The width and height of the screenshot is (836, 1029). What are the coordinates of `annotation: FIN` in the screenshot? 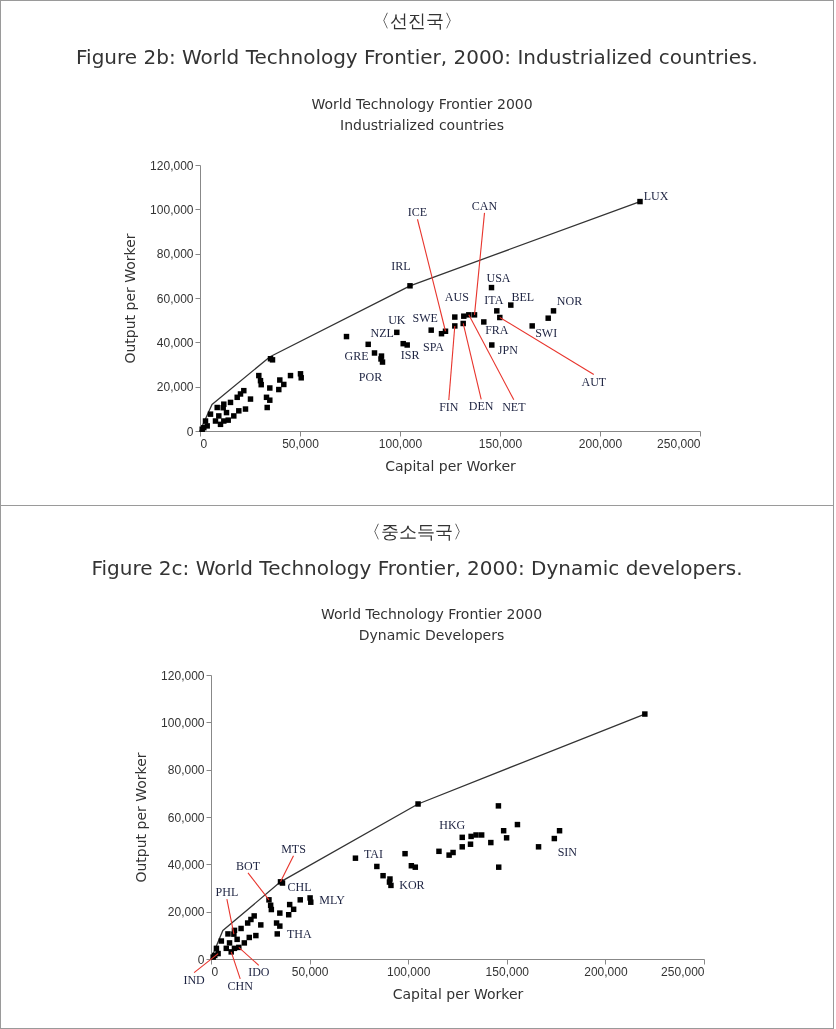 It's located at (449, 406).